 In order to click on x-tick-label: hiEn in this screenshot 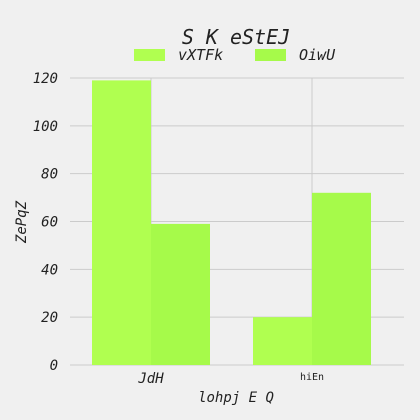, I will do `click(312, 377)`.